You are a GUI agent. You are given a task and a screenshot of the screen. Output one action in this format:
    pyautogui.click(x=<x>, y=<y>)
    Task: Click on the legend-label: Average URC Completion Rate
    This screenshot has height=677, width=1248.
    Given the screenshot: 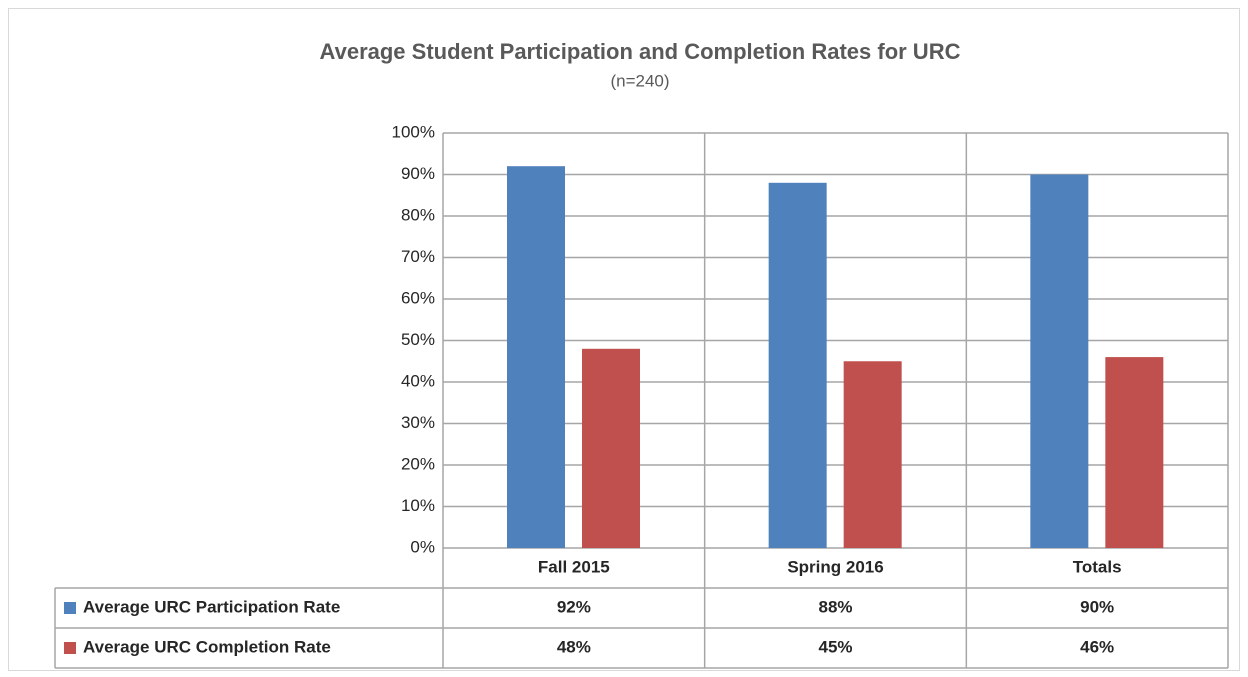 What is the action you would take?
    pyautogui.click(x=207, y=646)
    